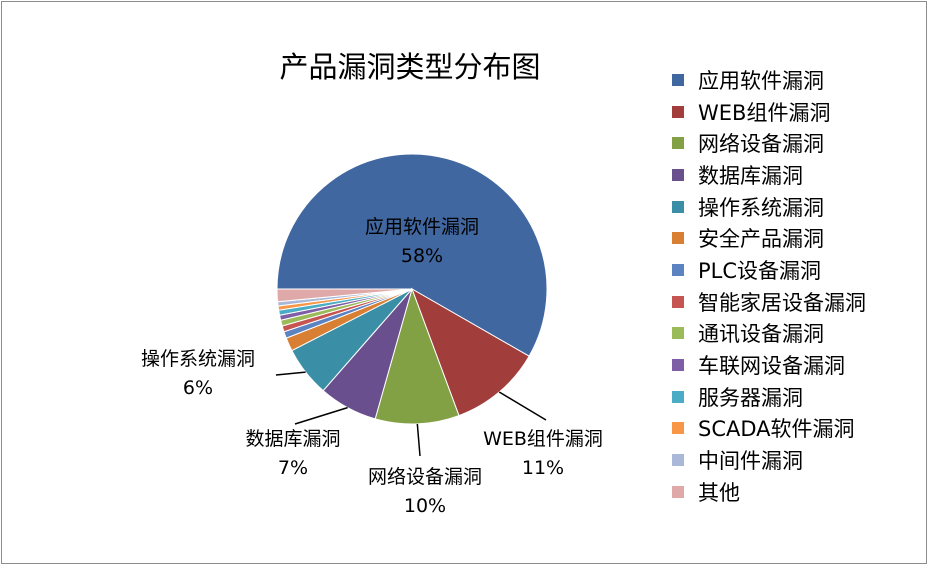  Describe the element at coordinates (422, 256) in the screenshot. I see `slice-percent-label-0: 58%` at that location.